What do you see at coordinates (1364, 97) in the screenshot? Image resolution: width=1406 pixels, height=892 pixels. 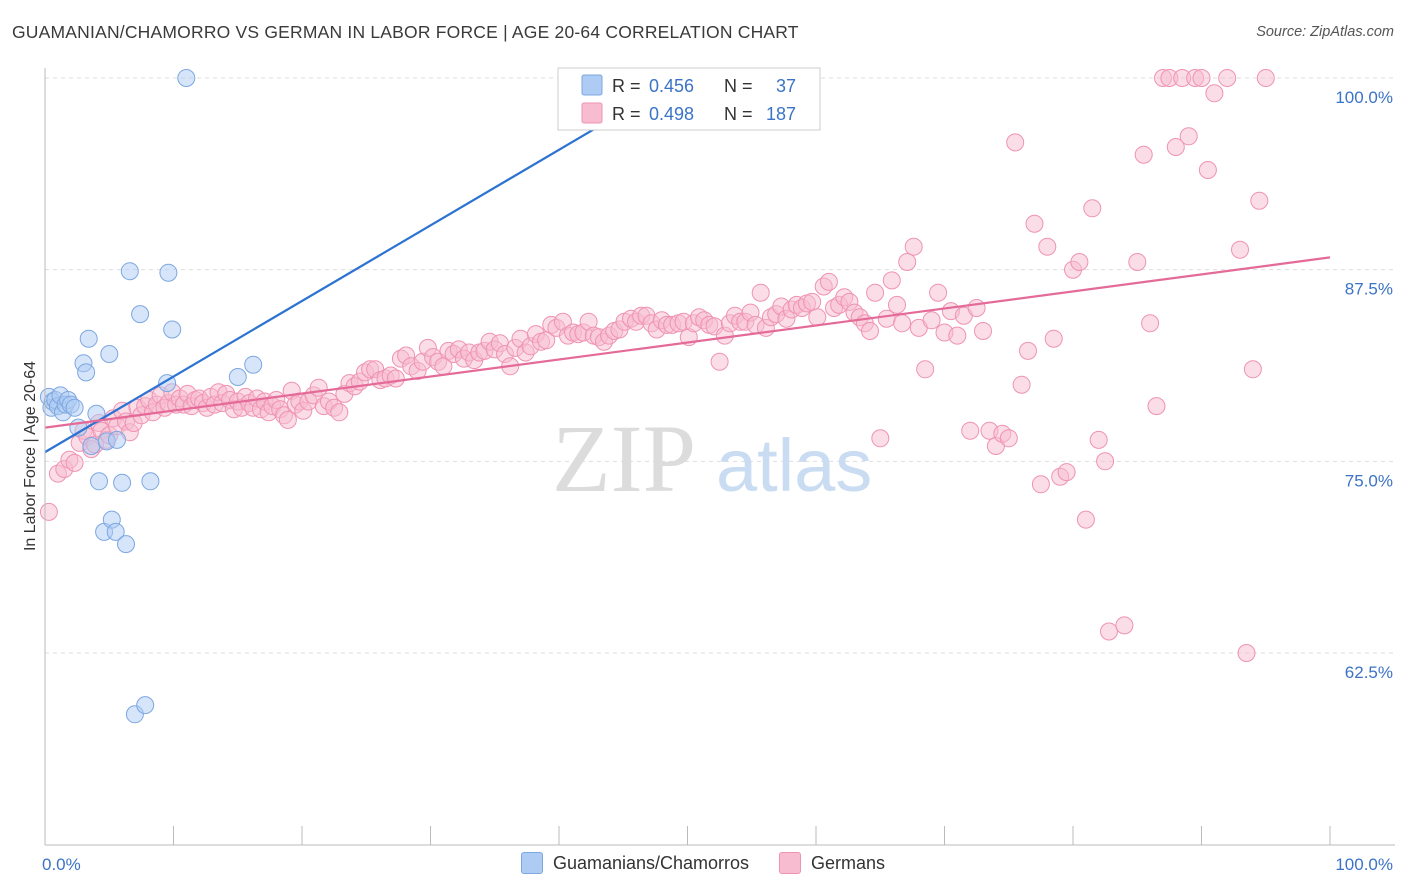 I see `y-tick-label: 100.0%` at bounding box center [1364, 97].